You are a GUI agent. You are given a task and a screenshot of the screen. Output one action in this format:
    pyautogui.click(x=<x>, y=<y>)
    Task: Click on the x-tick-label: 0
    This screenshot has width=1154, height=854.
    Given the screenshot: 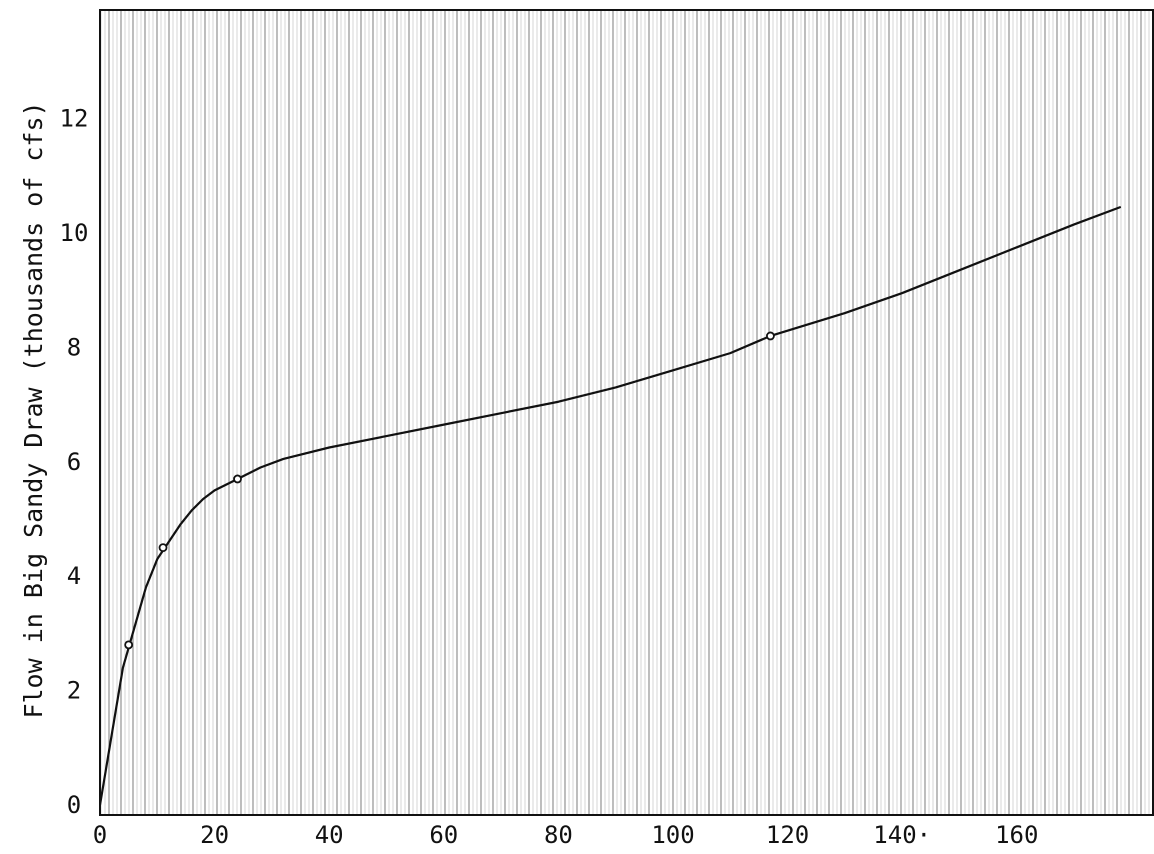 What is the action you would take?
    pyautogui.click(x=100, y=835)
    